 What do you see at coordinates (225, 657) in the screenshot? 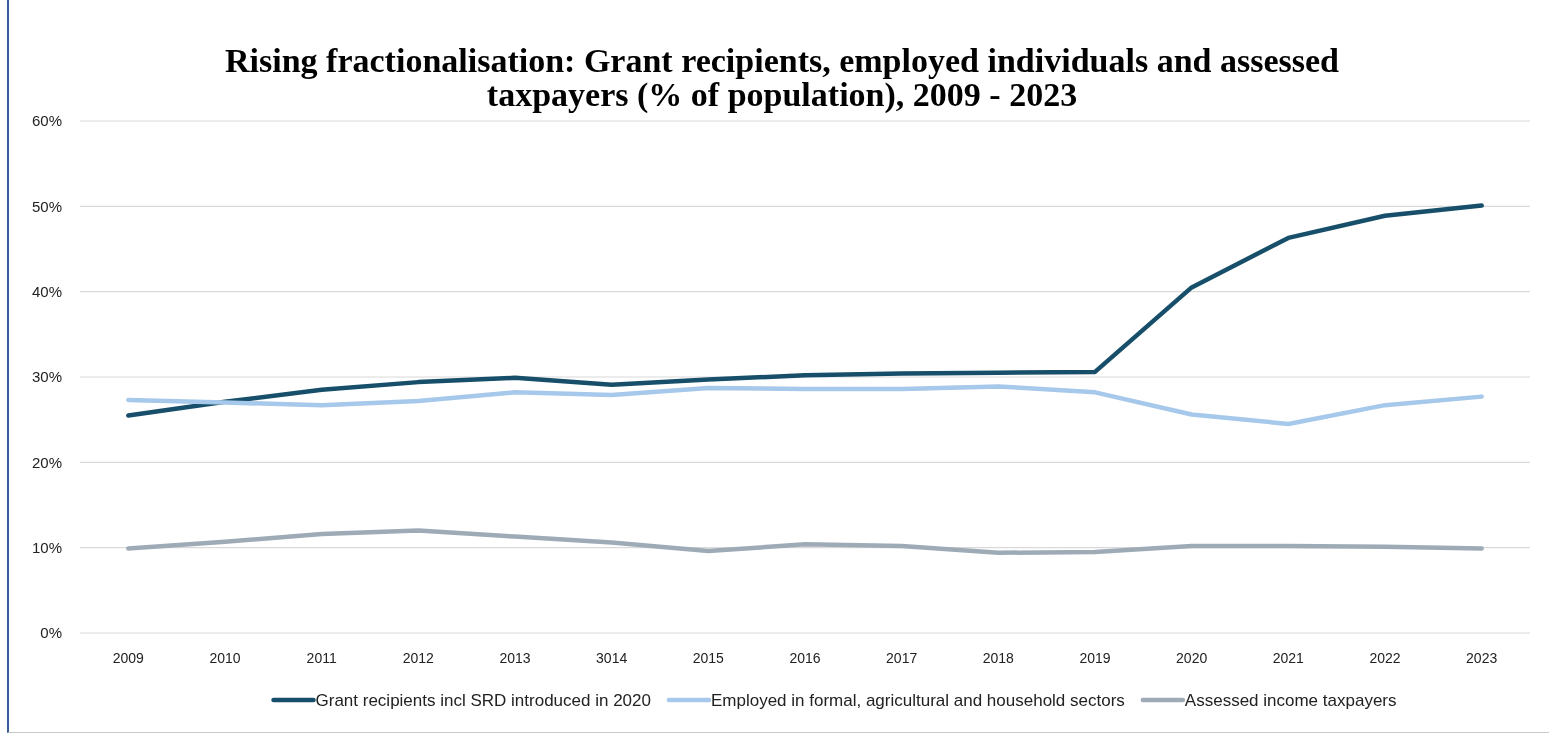
I see `x-tick-label: 2010` at bounding box center [225, 657].